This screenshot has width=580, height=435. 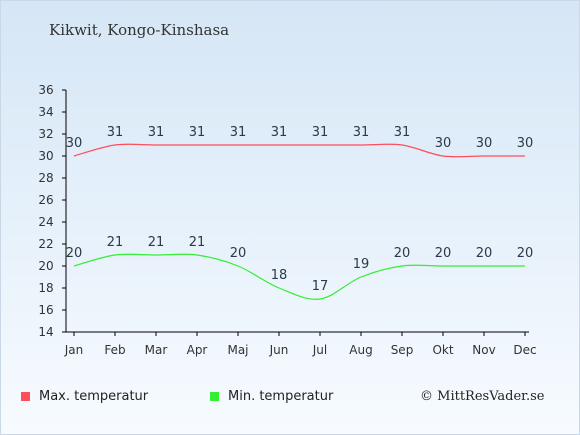 What do you see at coordinates (45, 288) in the screenshot?
I see `y-tick-label: 18` at bounding box center [45, 288].